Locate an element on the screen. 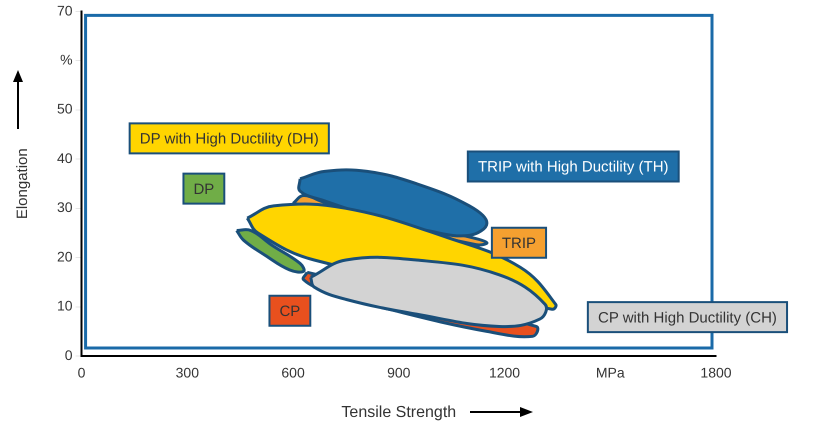 The image size is (816, 426). y-tick-label: 30 is located at coordinates (64, 207).